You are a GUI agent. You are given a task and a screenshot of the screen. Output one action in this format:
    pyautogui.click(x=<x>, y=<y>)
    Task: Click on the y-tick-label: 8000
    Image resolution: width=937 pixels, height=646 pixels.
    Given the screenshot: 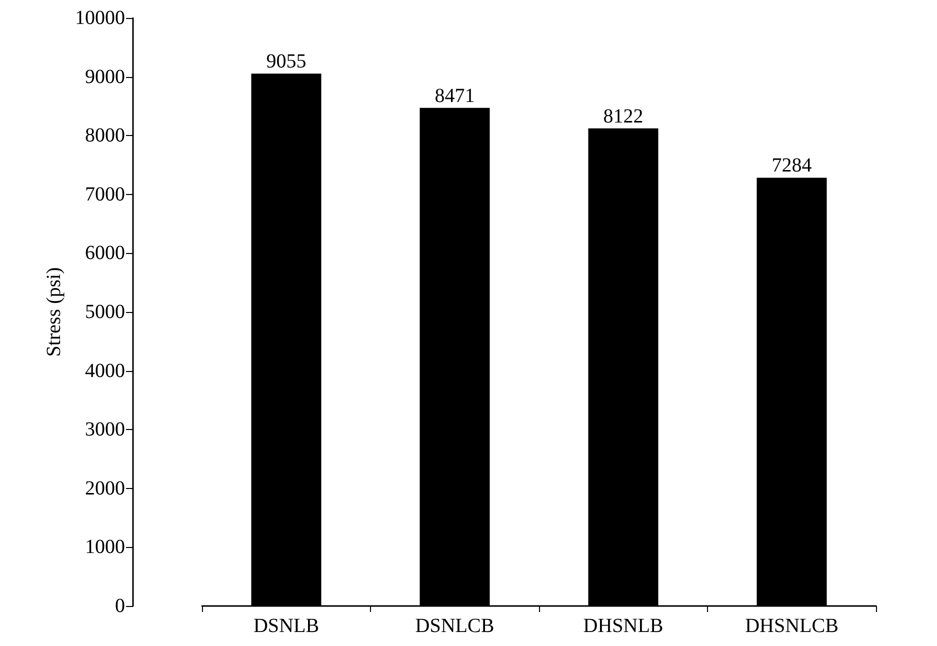 What is the action you would take?
    pyautogui.click(x=105, y=135)
    